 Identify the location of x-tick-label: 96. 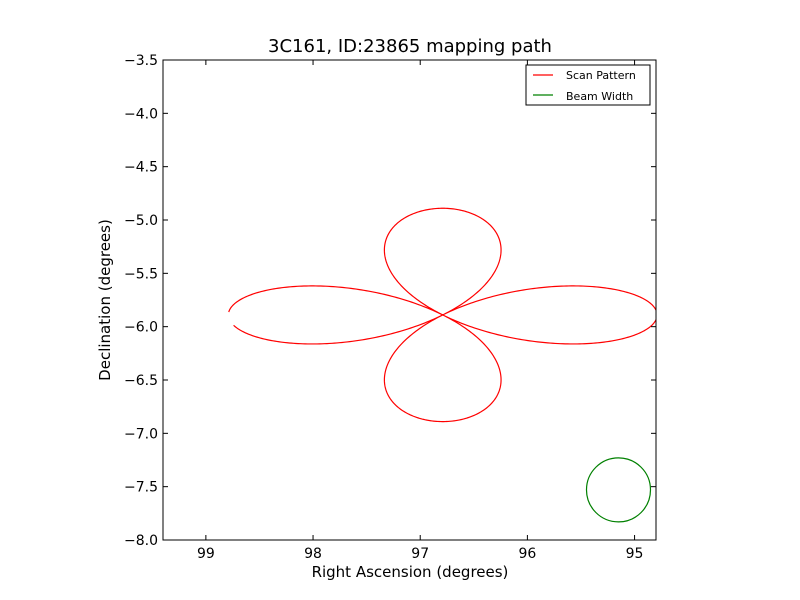
(527, 554).